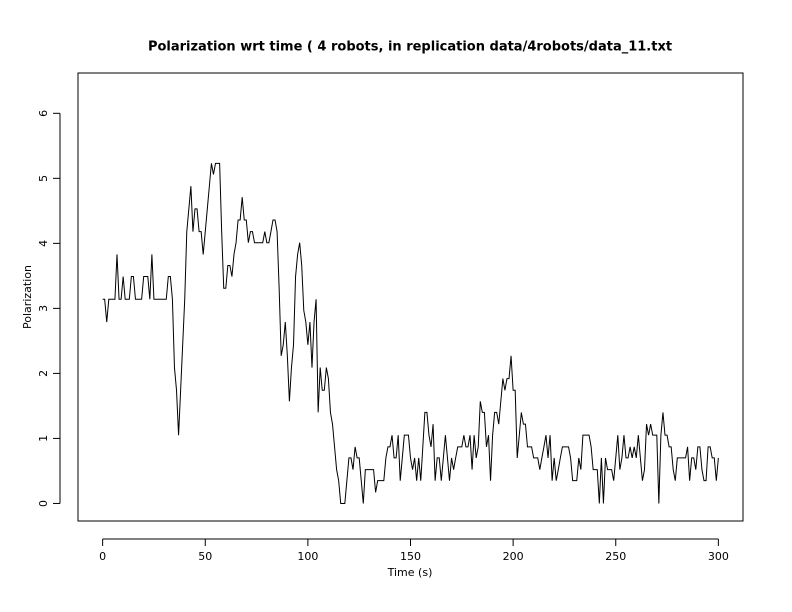  Describe the element at coordinates (43, 308) in the screenshot. I see `y-tick-label: 3` at that location.